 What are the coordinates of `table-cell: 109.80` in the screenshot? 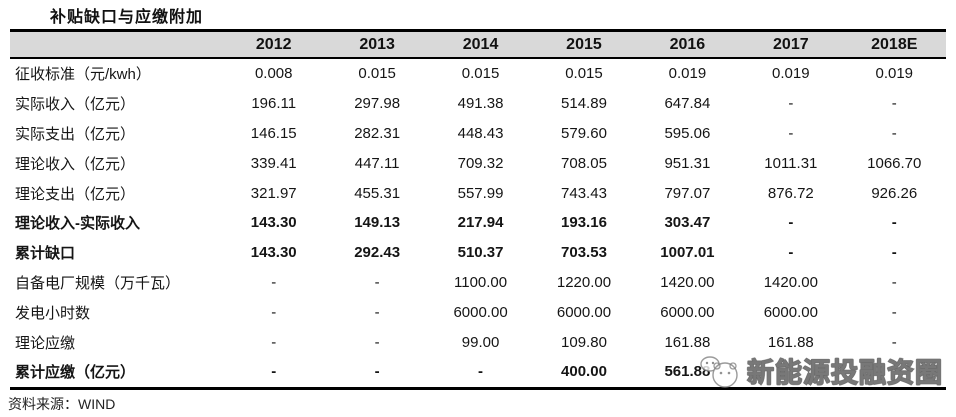 It's located at (584, 342).